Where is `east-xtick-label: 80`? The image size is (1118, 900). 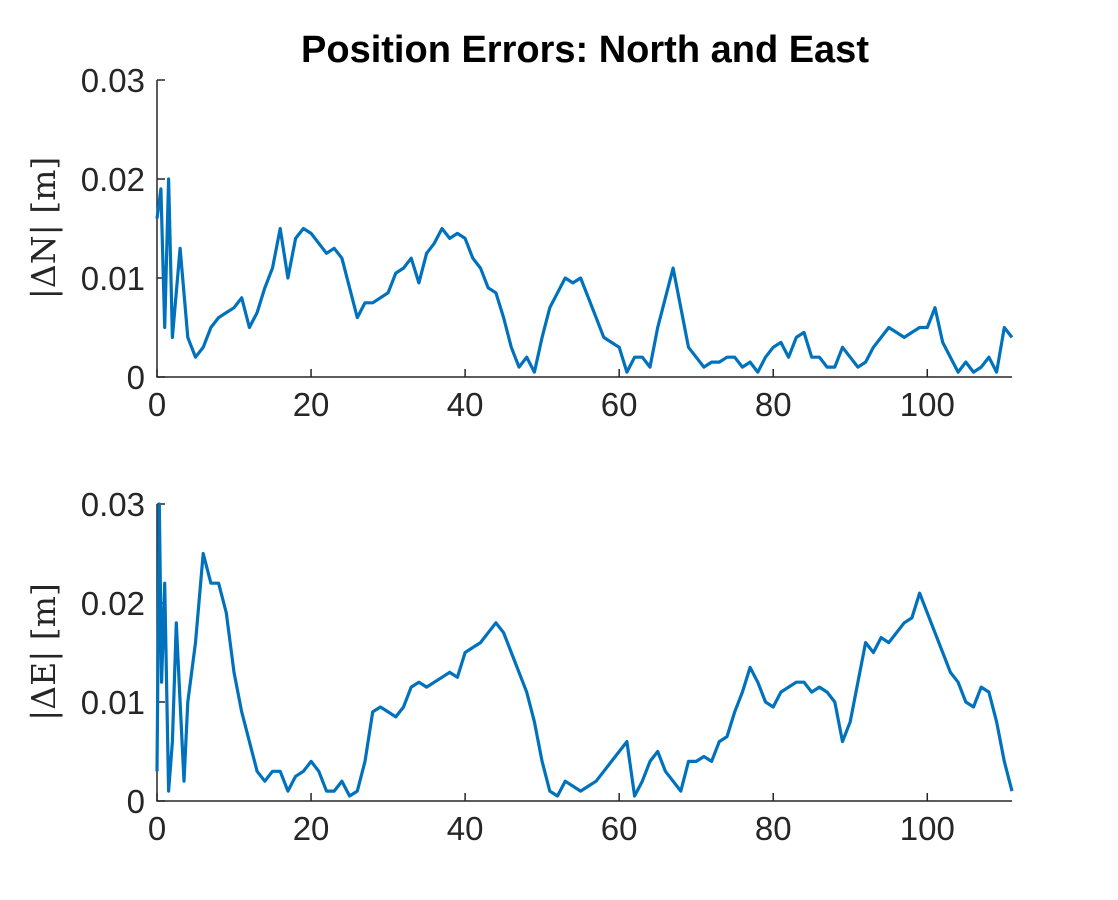 east-xtick-label: 80 is located at coordinates (773, 828).